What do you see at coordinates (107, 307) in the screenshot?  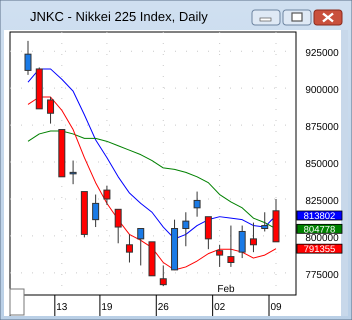 I see `x-tick-label: 19` at bounding box center [107, 307].